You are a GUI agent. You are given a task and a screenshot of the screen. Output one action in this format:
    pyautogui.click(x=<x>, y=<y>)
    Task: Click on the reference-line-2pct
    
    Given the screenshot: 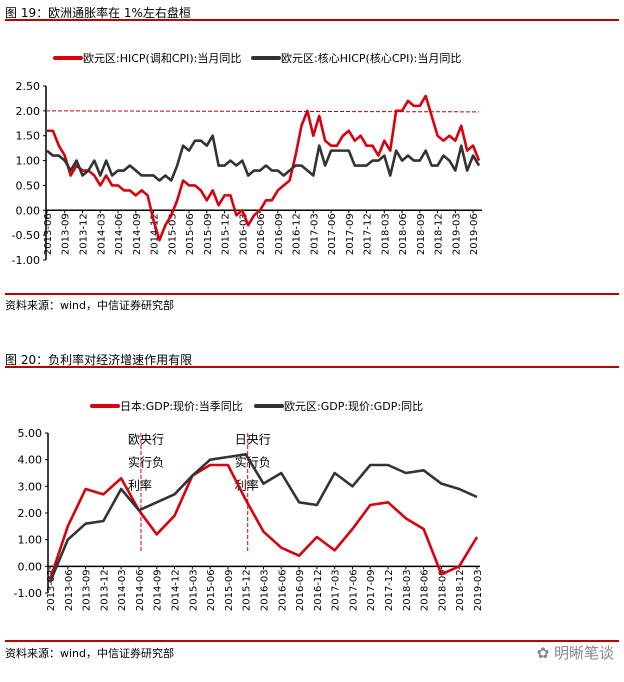 What is the action you would take?
    pyautogui.click(x=262, y=111)
    